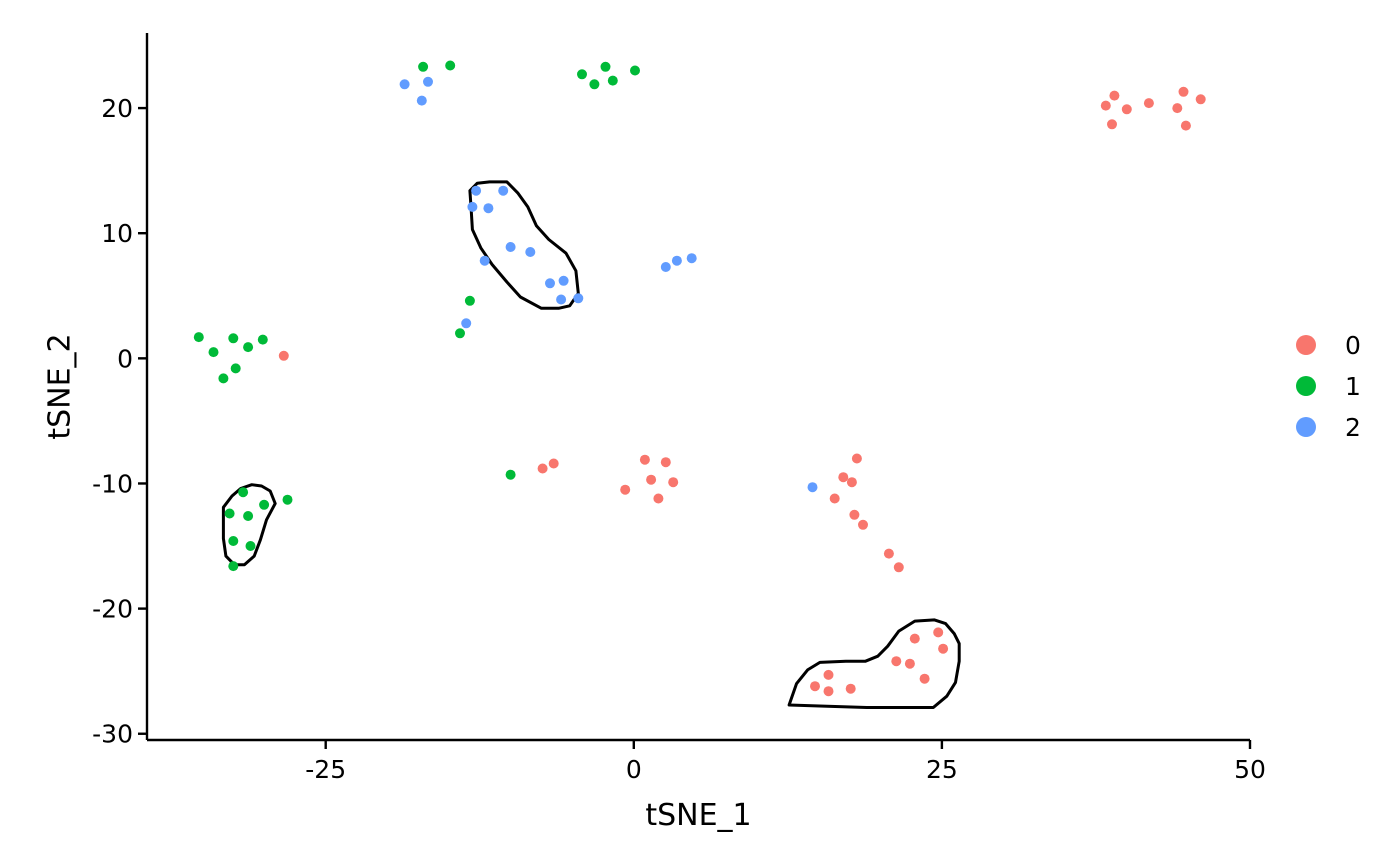 This screenshot has width=1400, height=866. Describe the element at coordinates (785, 762) in the screenshot. I see `x-axis-ticks: -25 0 25 50` at that location.